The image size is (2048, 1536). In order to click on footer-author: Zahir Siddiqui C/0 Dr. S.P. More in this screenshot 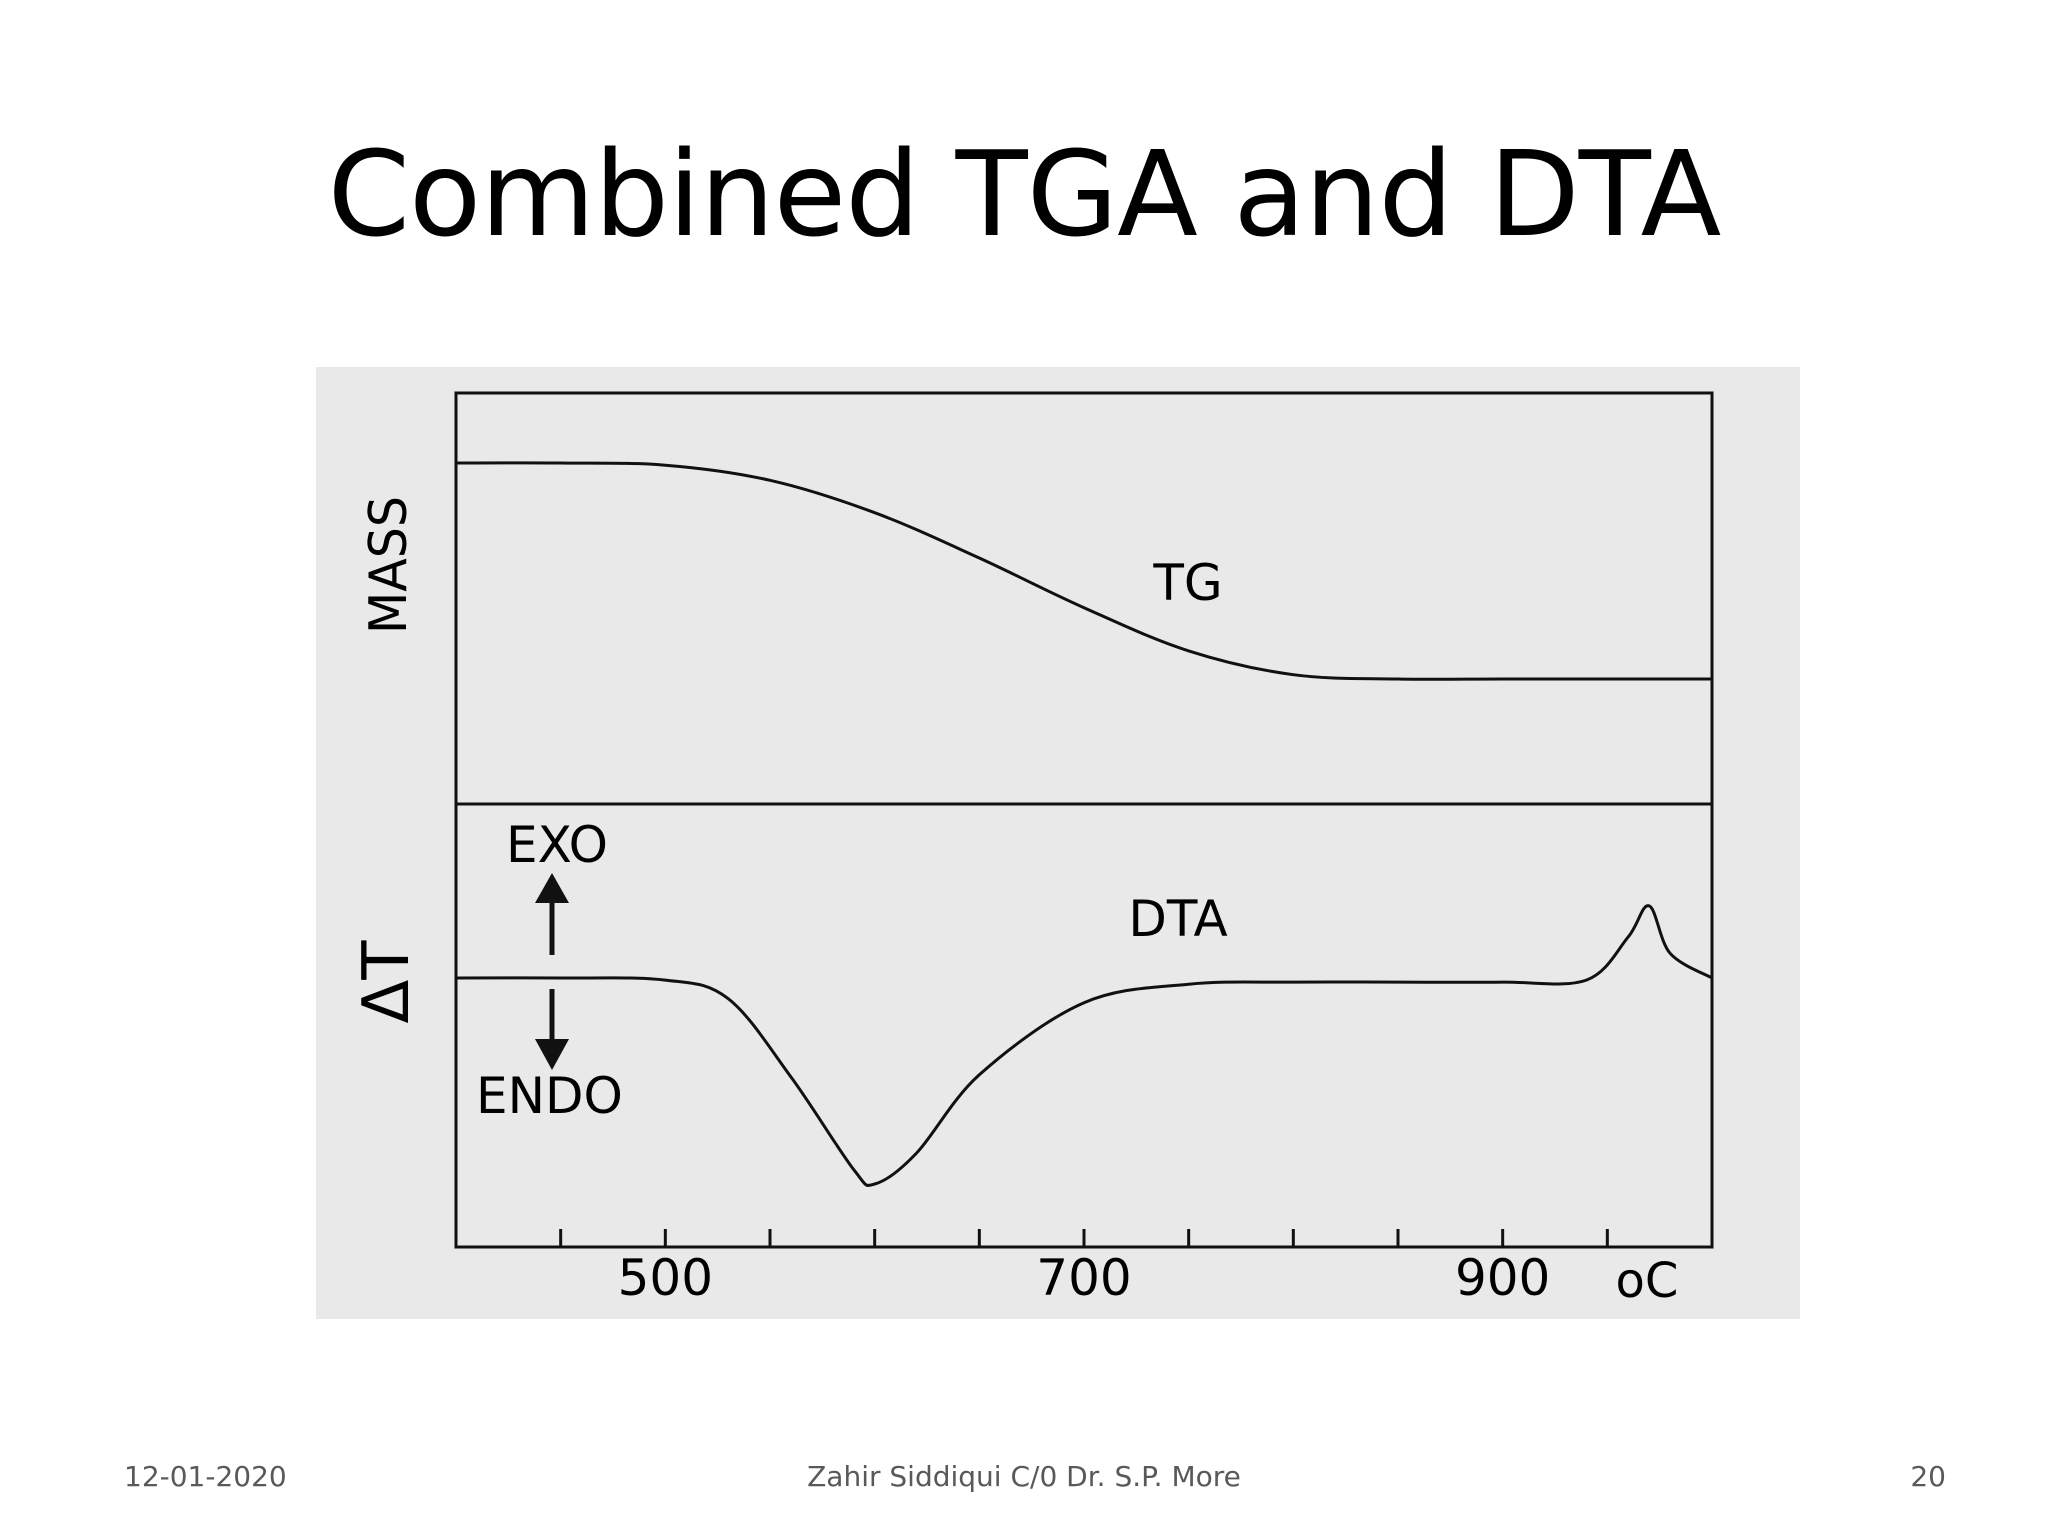, I will do `click(1024, 1476)`.